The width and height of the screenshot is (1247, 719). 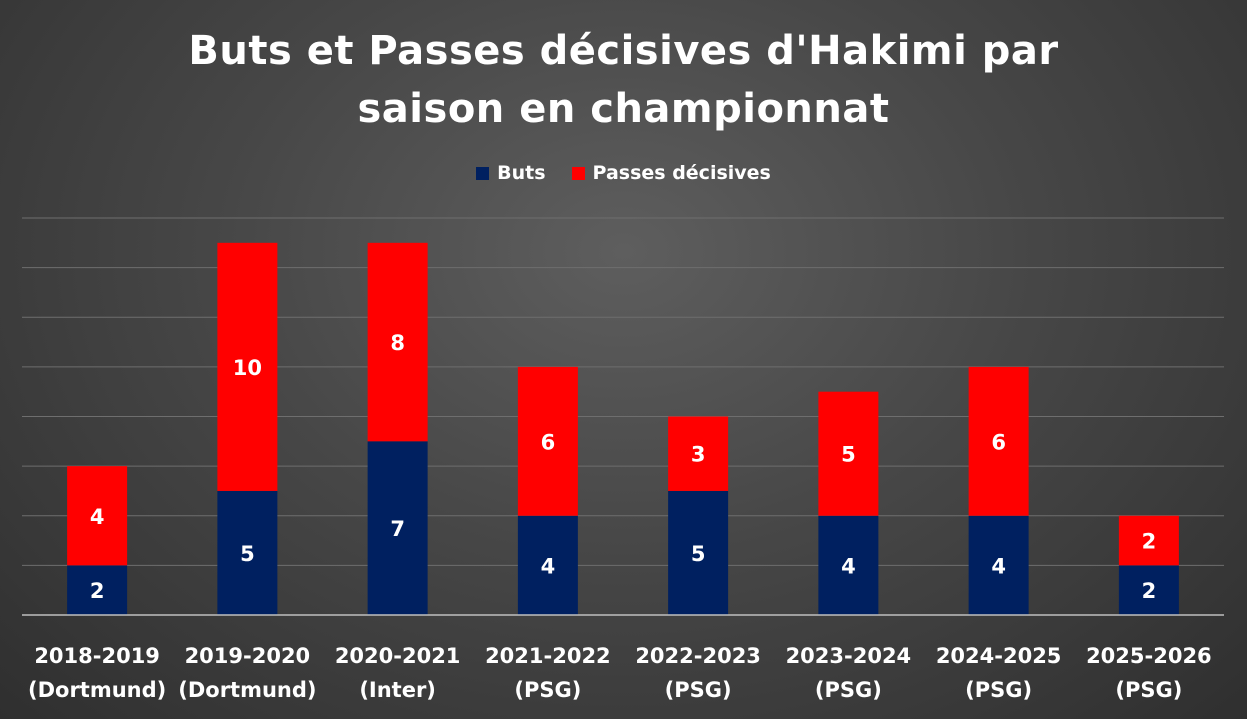 What do you see at coordinates (521, 173) in the screenshot?
I see `legend-label-buts: Buts` at bounding box center [521, 173].